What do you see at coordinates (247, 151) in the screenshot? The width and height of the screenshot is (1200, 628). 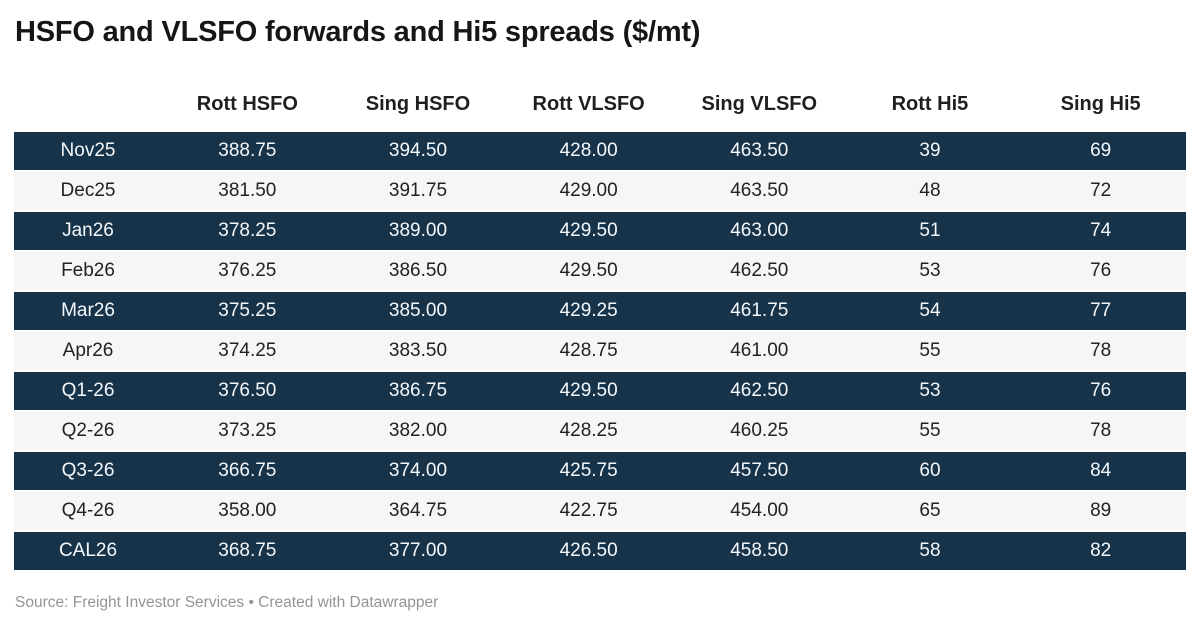 I see `value-cell: 388.75` at bounding box center [247, 151].